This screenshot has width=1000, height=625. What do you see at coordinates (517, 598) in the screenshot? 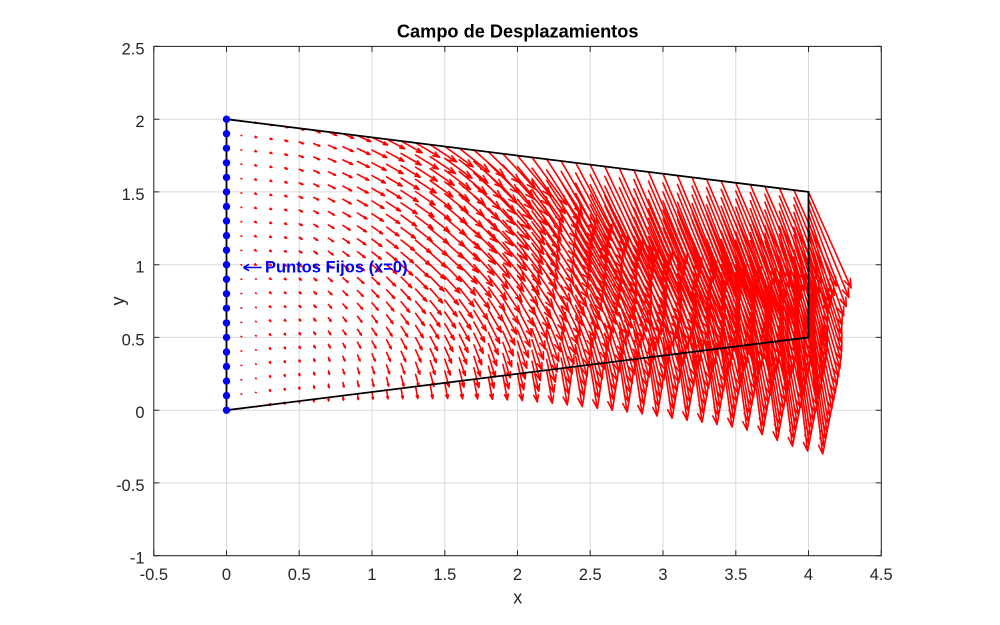
I see `svg-text: x` at bounding box center [517, 598].